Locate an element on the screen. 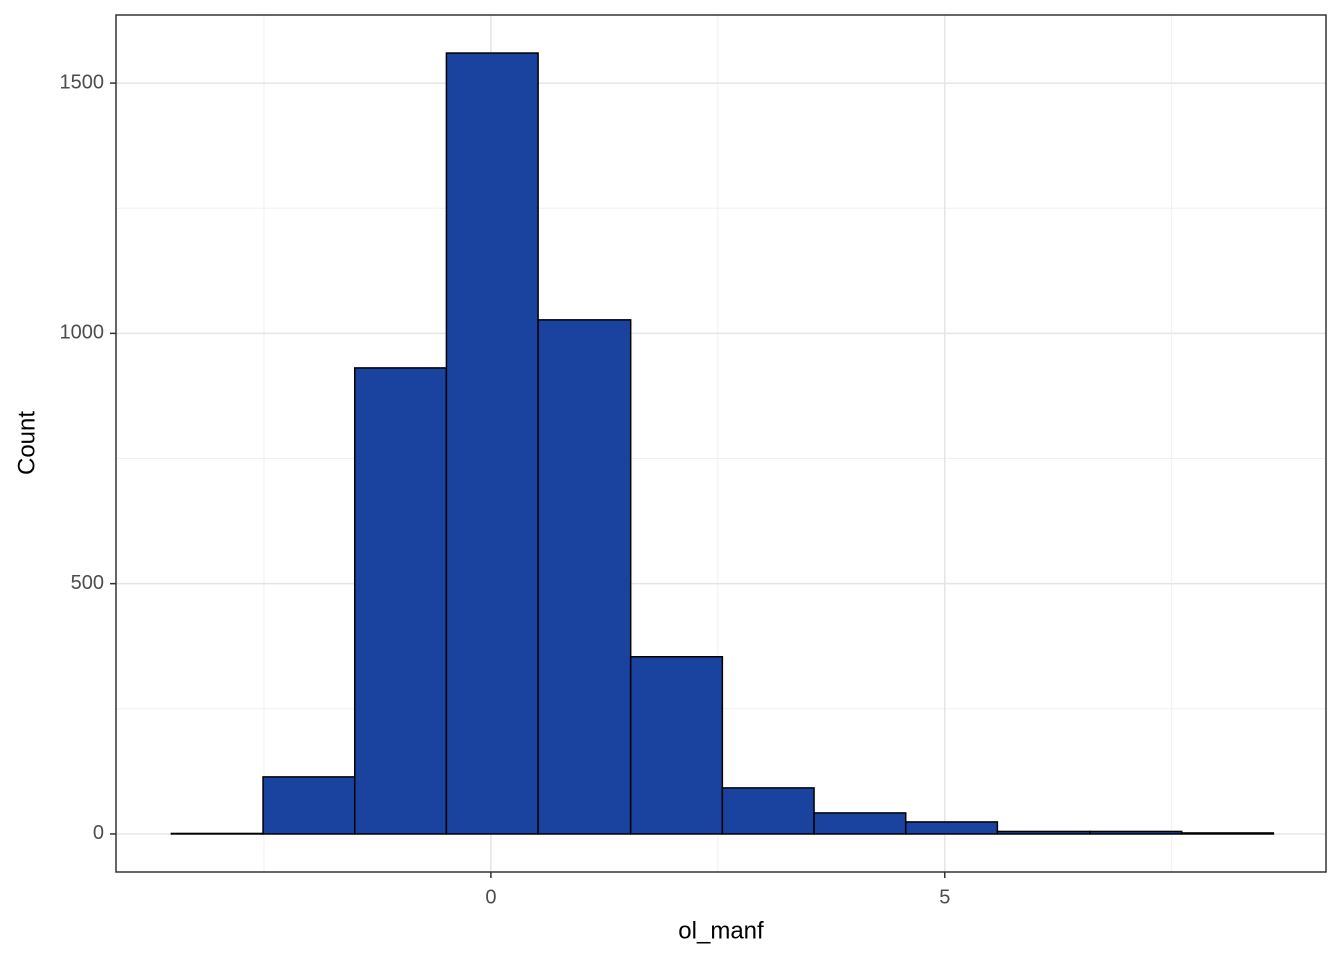 The height and width of the screenshot is (960, 1344). x-tick-label: 0 is located at coordinates (490, 897).